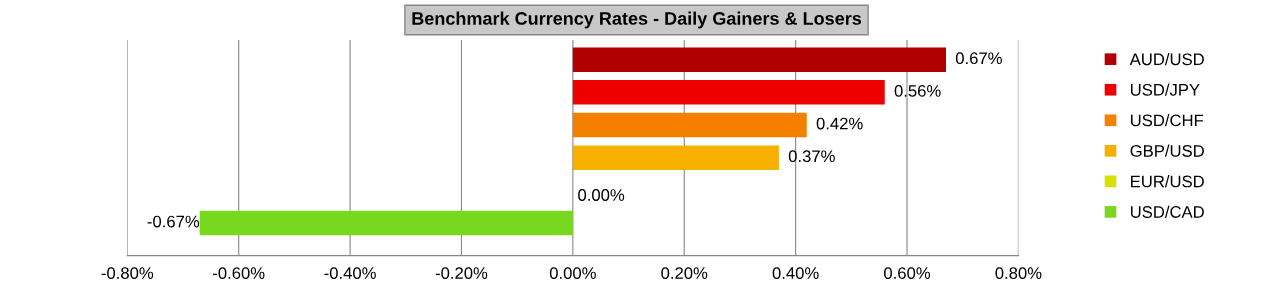 The height and width of the screenshot is (308, 1273). Describe the element at coordinates (173, 221) in the screenshot. I see `data-label: -0.67%` at that location.